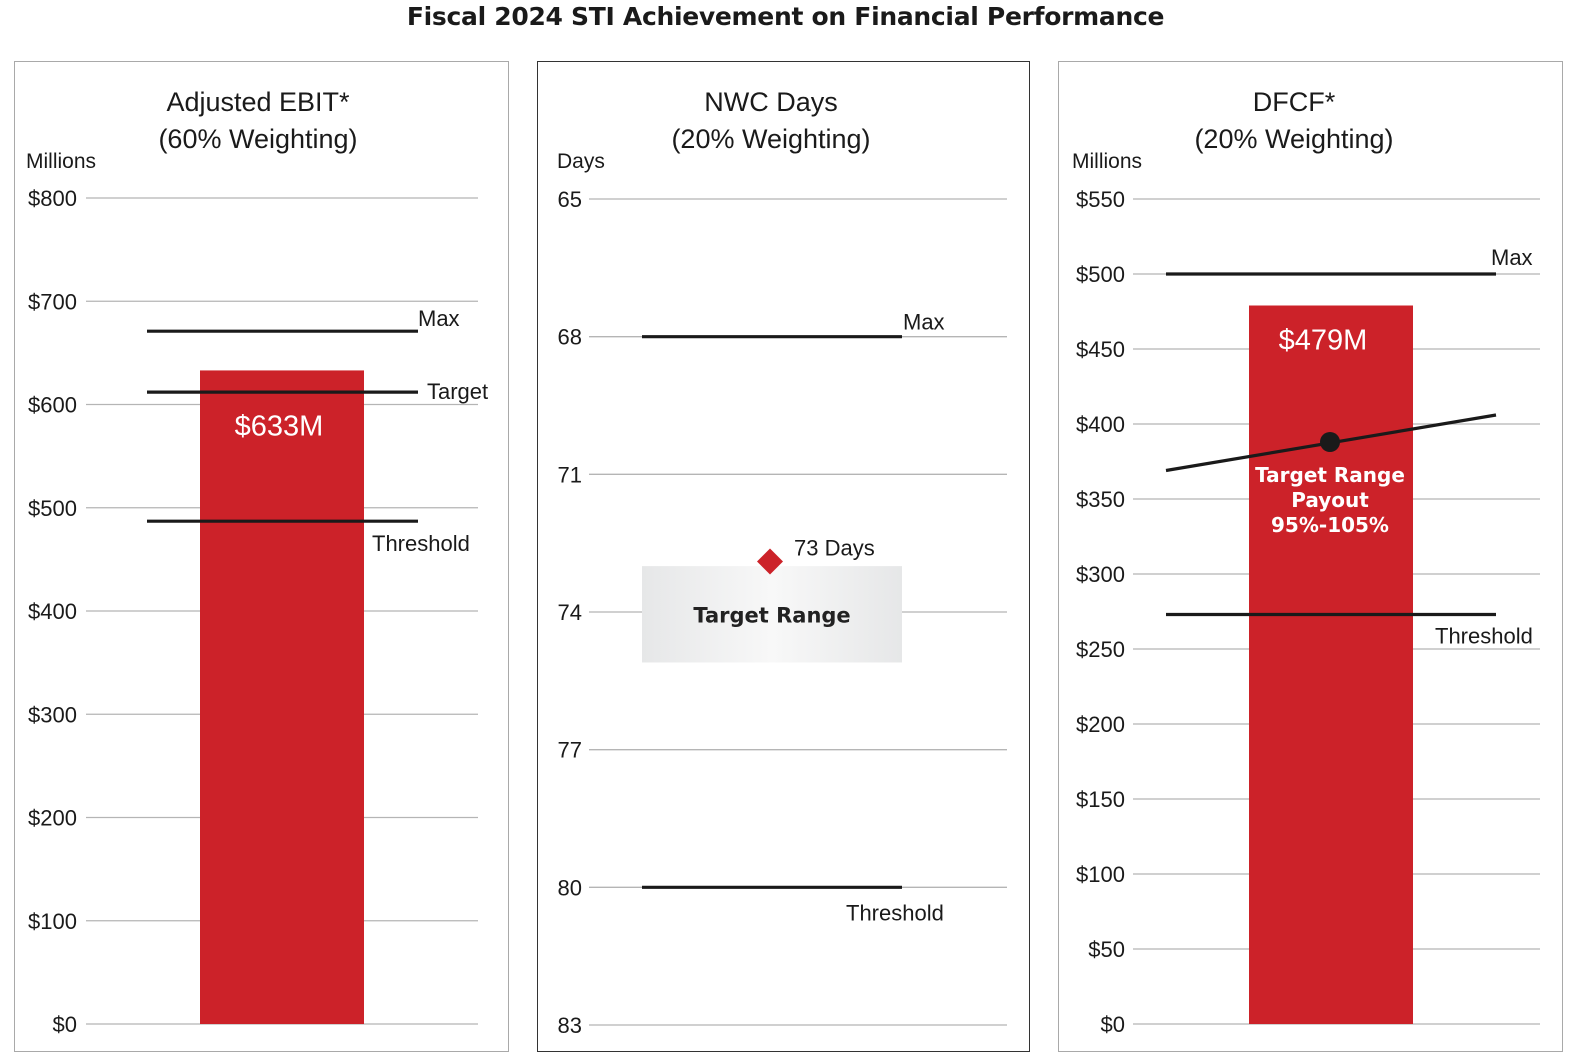  Describe the element at coordinates (279, 426) in the screenshot. I see `bar-value-label: $633M` at that location.